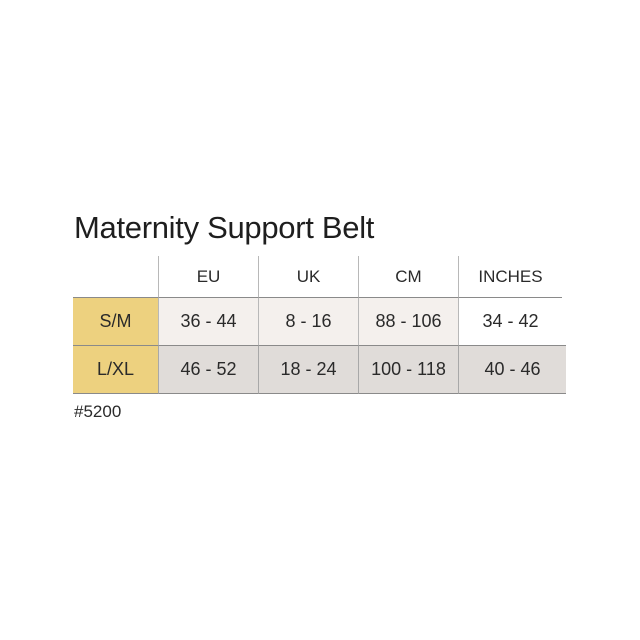 Image resolution: width=640 pixels, height=640 pixels. Describe the element at coordinates (224, 227) in the screenshot. I see `chart-title: Maternity Support Belt` at that location.